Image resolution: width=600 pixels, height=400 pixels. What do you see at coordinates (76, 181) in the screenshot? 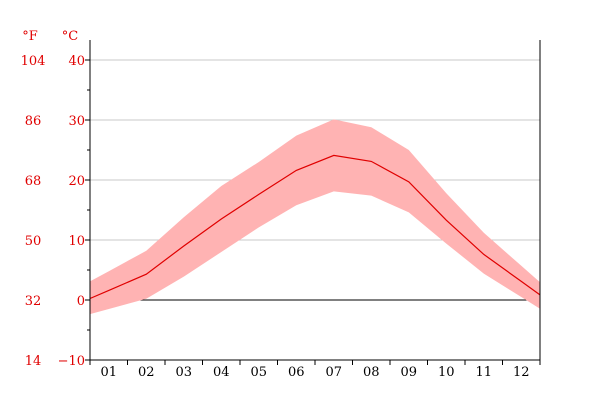
I see `y-tick-label-celsius: 20` at bounding box center [76, 181].